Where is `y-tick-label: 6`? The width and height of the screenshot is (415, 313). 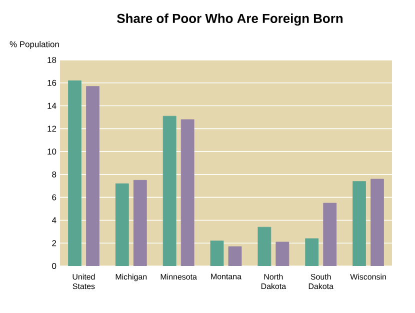
y-tick-label: 6 is located at coordinates (54, 197).